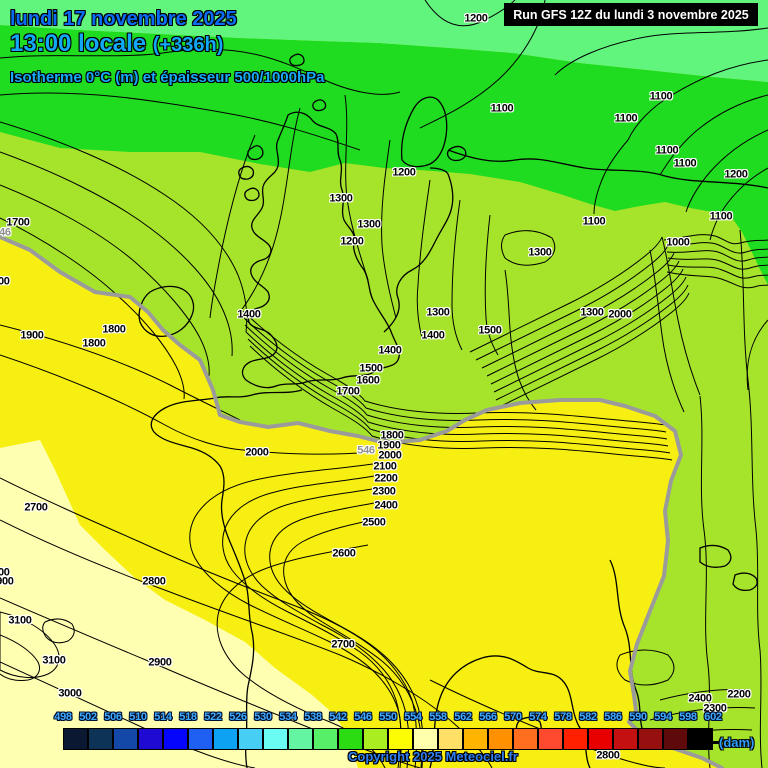  What do you see at coordinates (613, 717) in the screenshot?
I see `scale-tick-label: 586` at bounding box center [613, 717].